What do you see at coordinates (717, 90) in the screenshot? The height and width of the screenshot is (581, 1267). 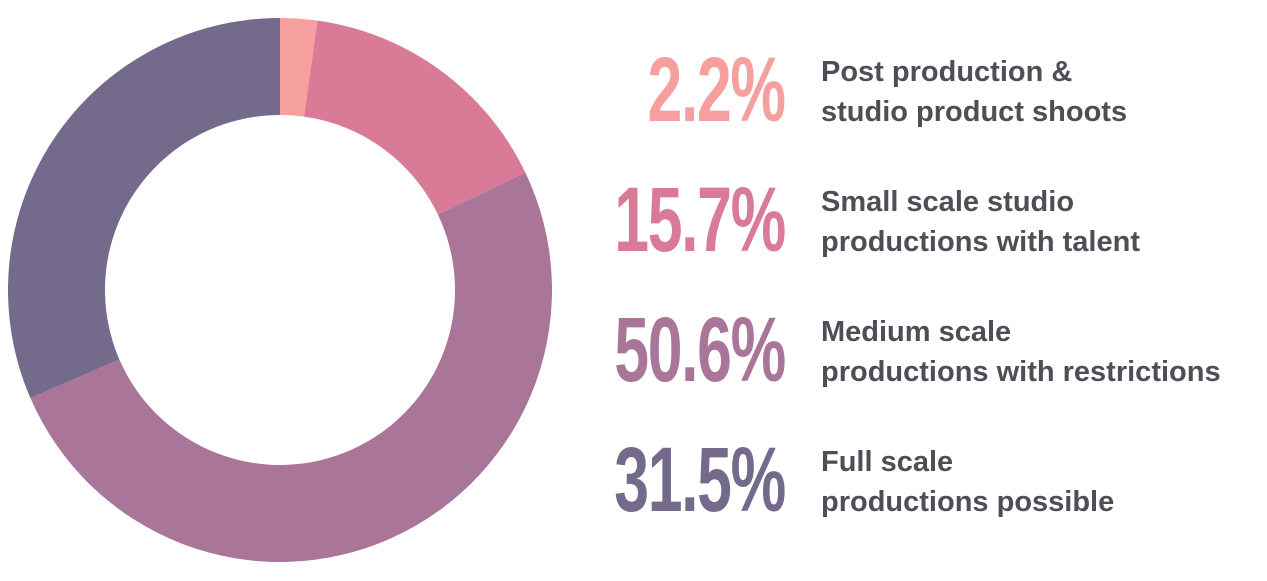 I see `value-label: 2.2%` at bounding box center [717, 90].